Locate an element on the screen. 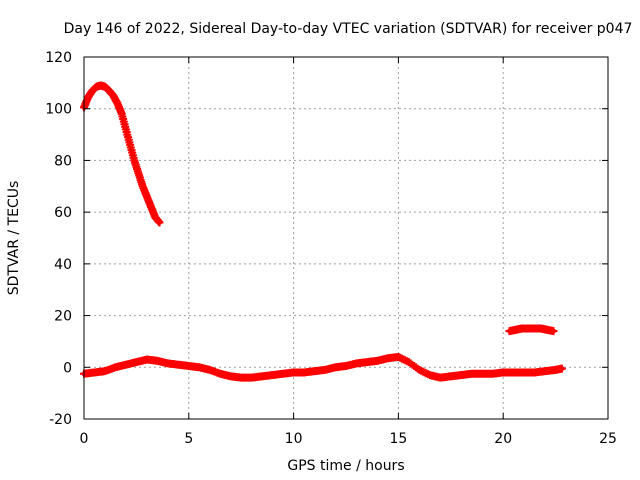 The width and height of the screenshot is (640, 480). series-arc-3-mid is located at coordinates (531, 330).